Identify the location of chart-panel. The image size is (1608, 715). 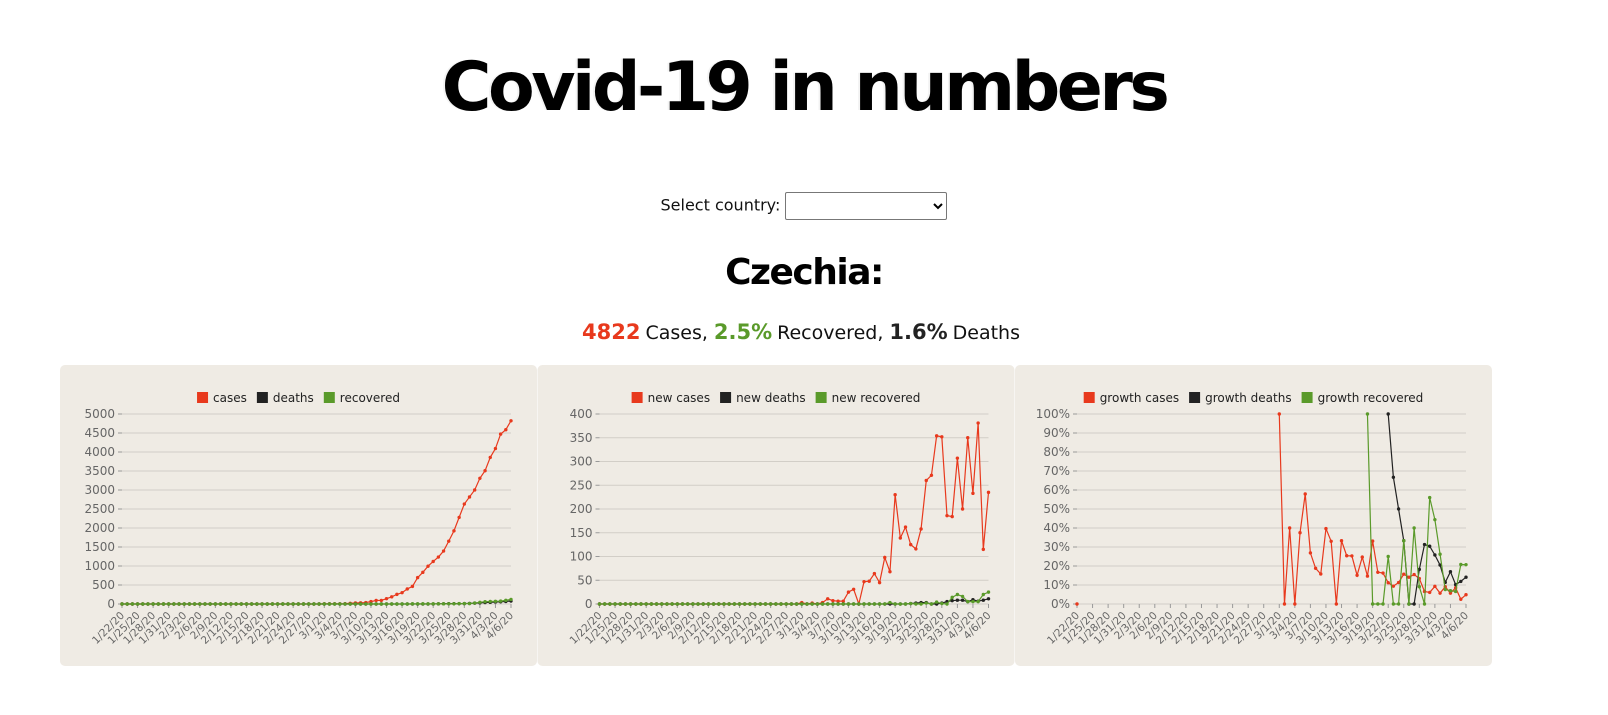
(776, 515).